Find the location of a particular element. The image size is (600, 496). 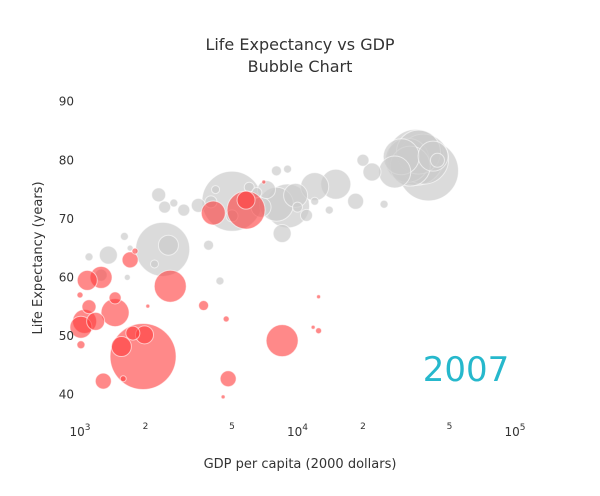

y-axis-ticks: 40 50 60 70 80 90 is located at coordinates (66, 248).